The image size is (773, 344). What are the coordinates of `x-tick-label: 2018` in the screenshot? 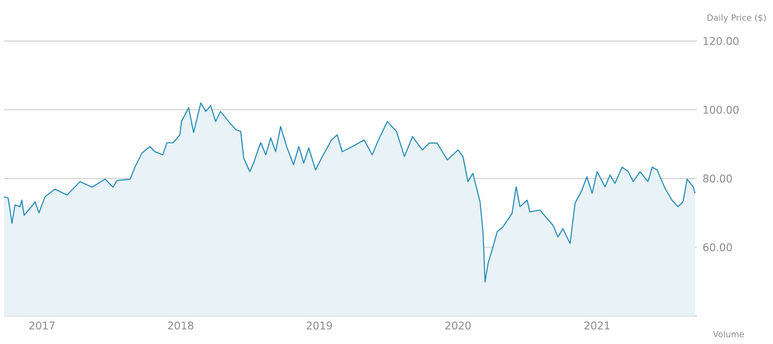 It's located at (181, 326).